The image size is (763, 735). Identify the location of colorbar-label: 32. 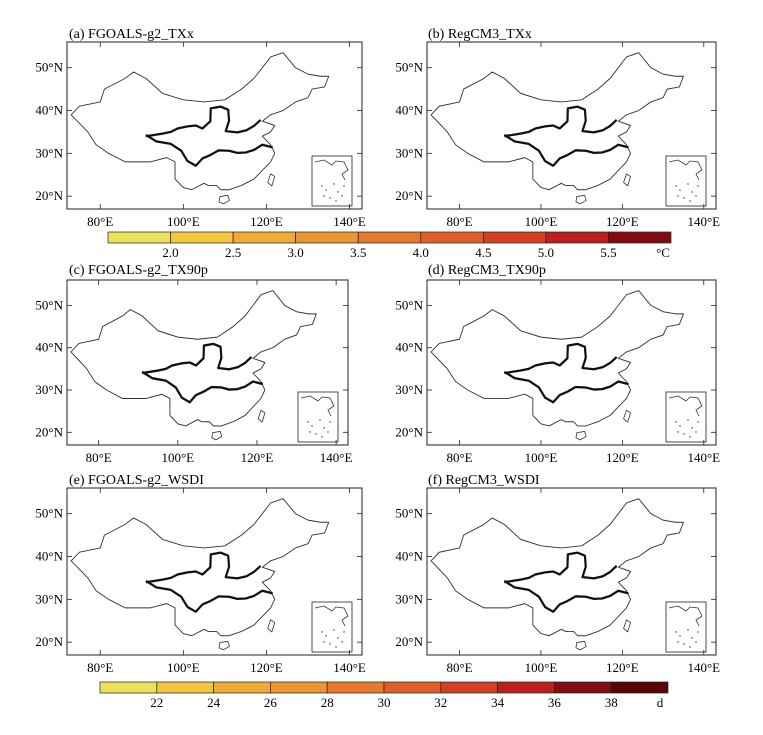
(440, 702).